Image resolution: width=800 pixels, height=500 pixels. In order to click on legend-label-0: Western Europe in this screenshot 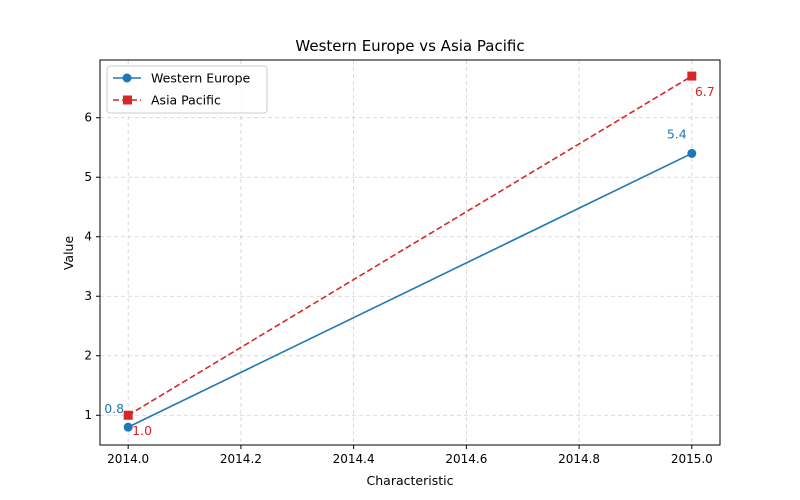, I will do `click(201, 78)`.